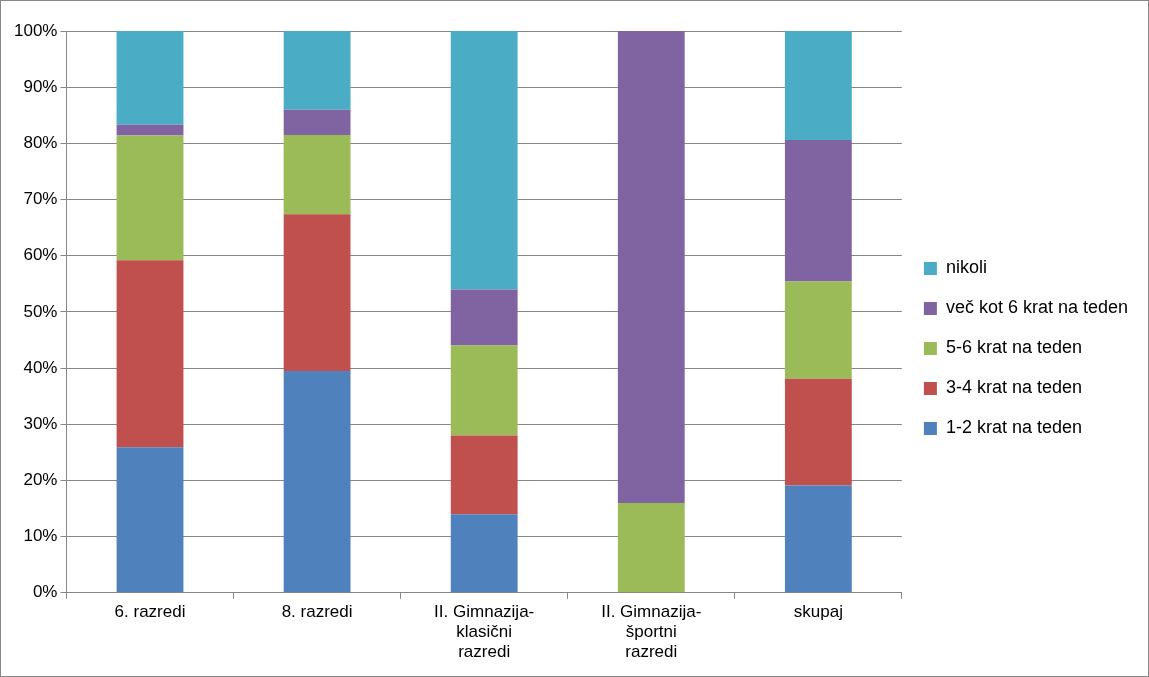 This screenshot has height=677, width=1149. I want to click on y-tick-label: 70%, so click(40, 199).